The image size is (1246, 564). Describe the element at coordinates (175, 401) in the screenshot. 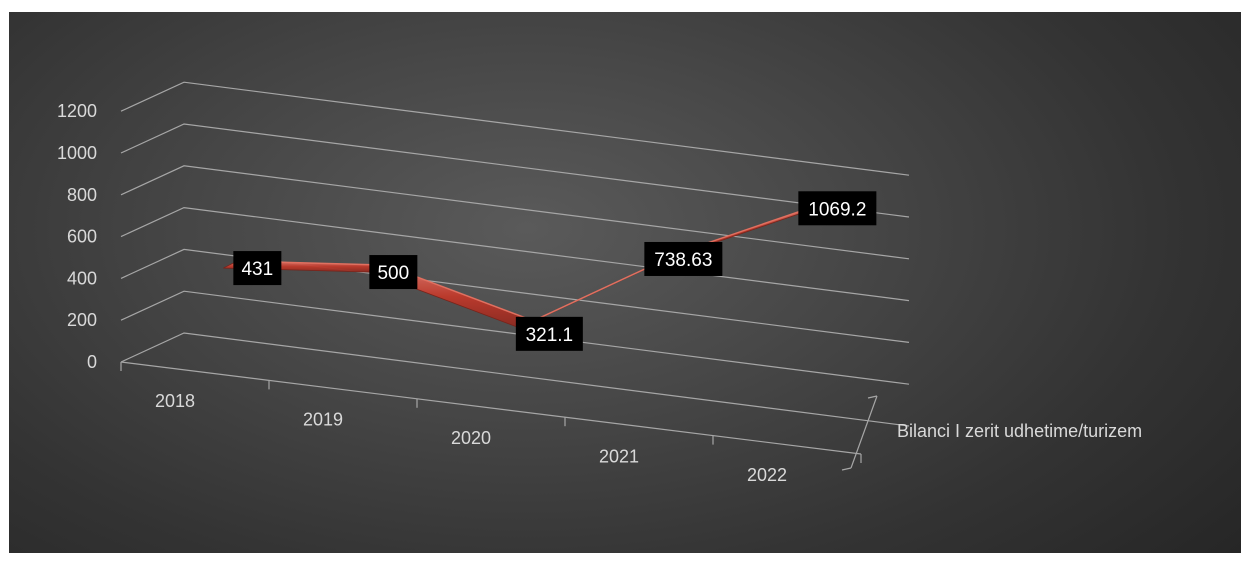

I see `x-tick-label: 2018` at that location.